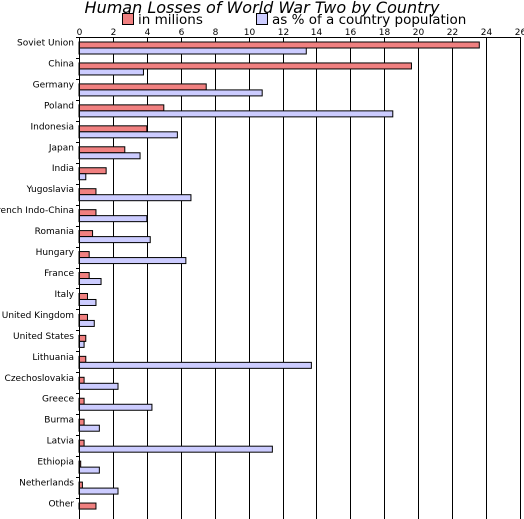 The image size is (524, 519). I want to click on legend-swatch-percent, so click(262, 19).